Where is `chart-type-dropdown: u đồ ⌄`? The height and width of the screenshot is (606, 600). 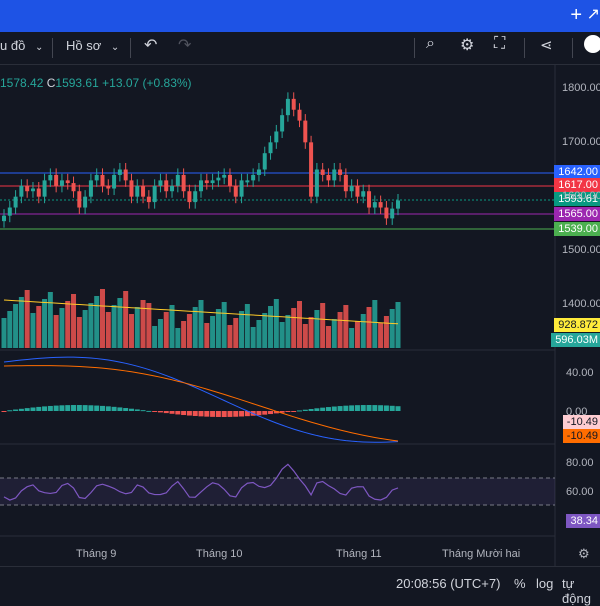 chart-type-dropdown: u đồ ⌄ is located at coordinates (21, 45).